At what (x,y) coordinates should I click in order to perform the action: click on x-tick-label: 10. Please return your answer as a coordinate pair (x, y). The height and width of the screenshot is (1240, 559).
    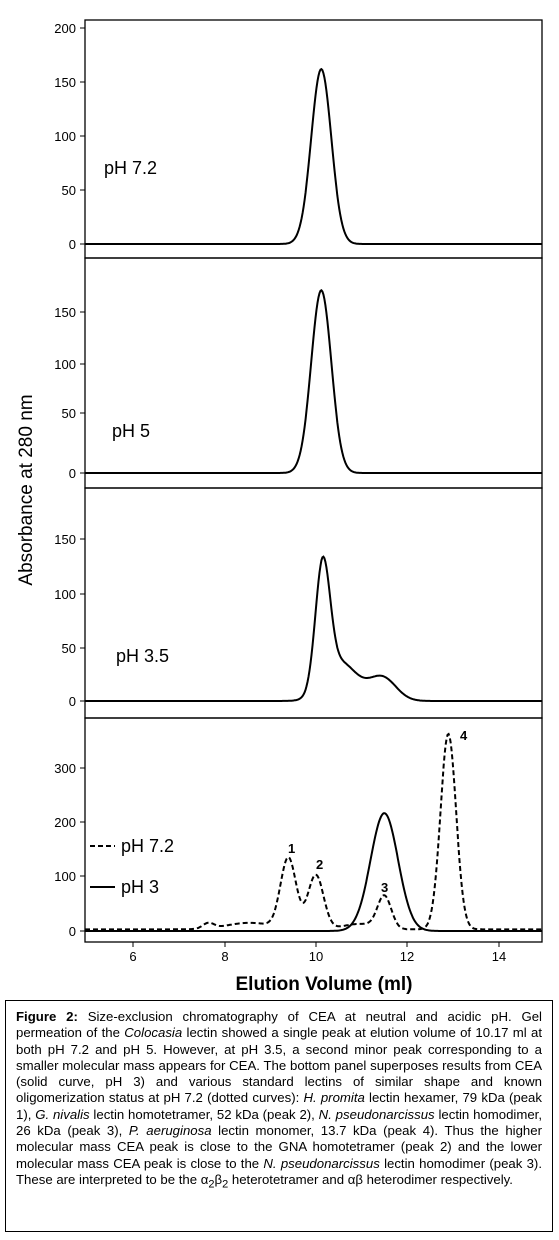
    Looking at the image, I should click on (316, 956).